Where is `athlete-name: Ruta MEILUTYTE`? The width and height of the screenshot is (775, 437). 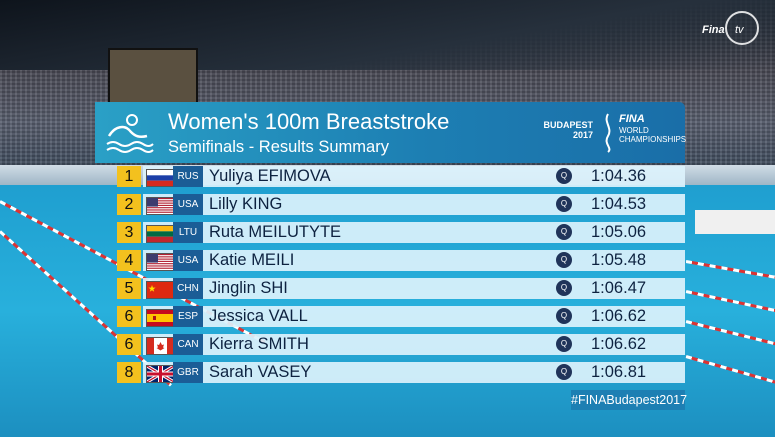
athlete-name: Ruta MEILUTYTE is located at coordinates (275, 232).